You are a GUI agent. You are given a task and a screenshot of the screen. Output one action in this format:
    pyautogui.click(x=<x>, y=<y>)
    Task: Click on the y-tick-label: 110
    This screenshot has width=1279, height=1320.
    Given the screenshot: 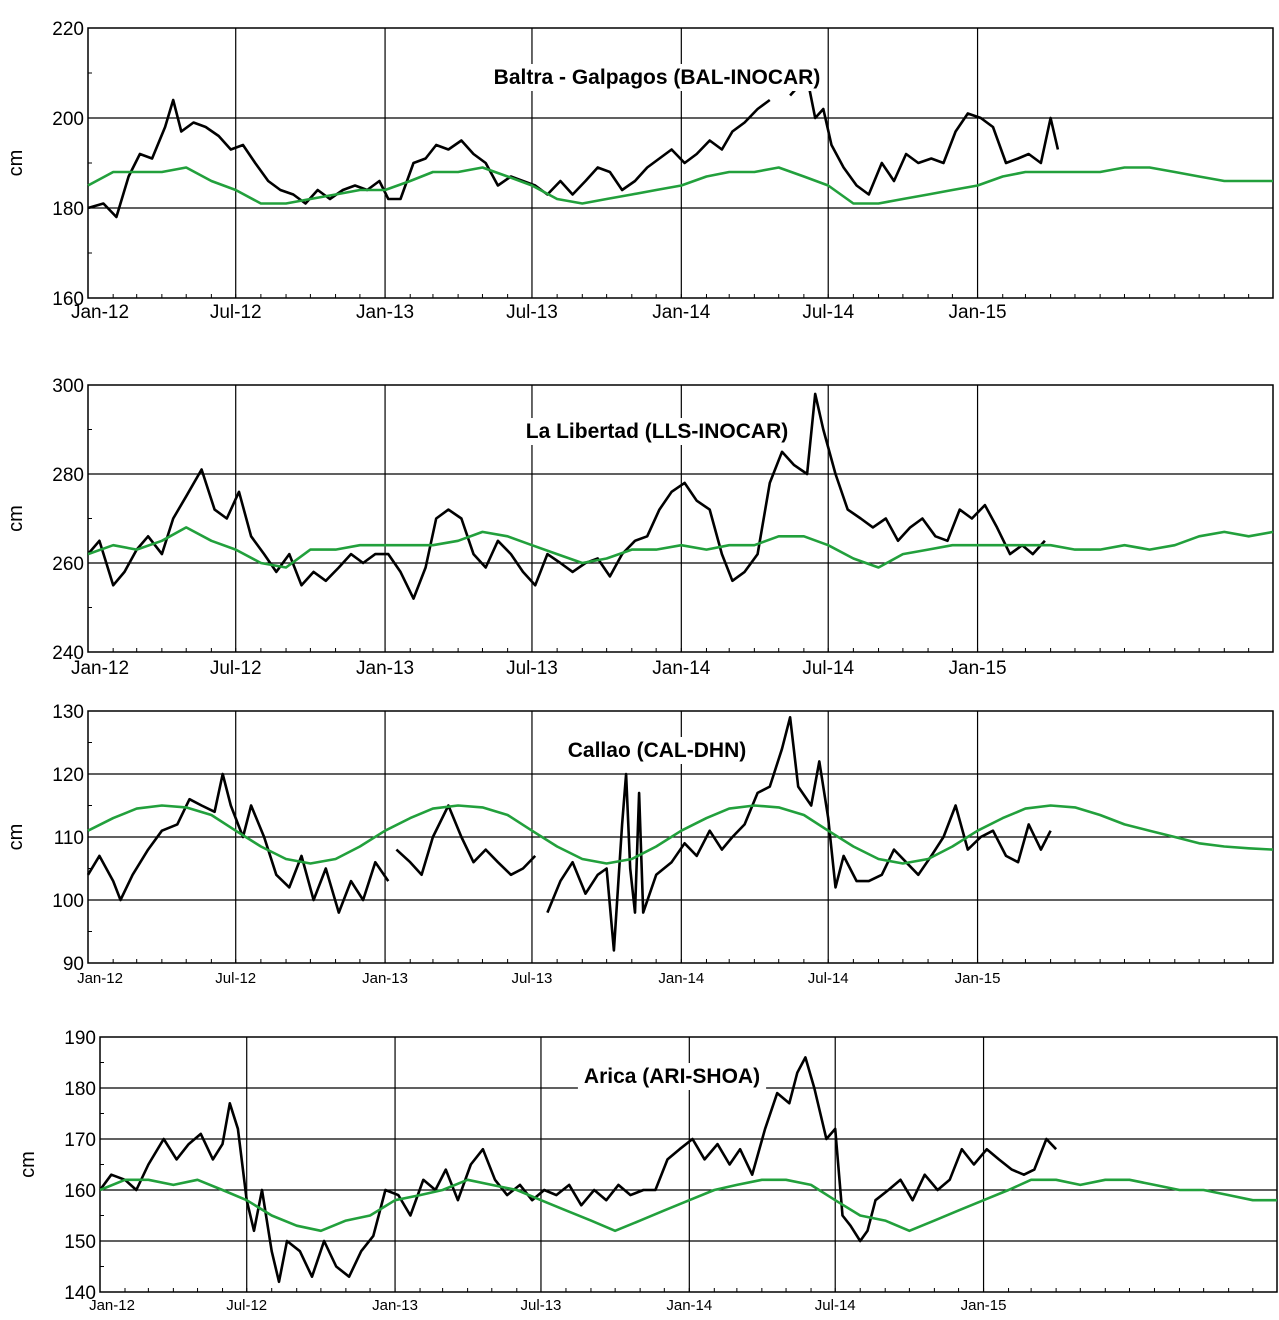 What is the action you would take?
    pyautogui.click(x=69, y=838)
    